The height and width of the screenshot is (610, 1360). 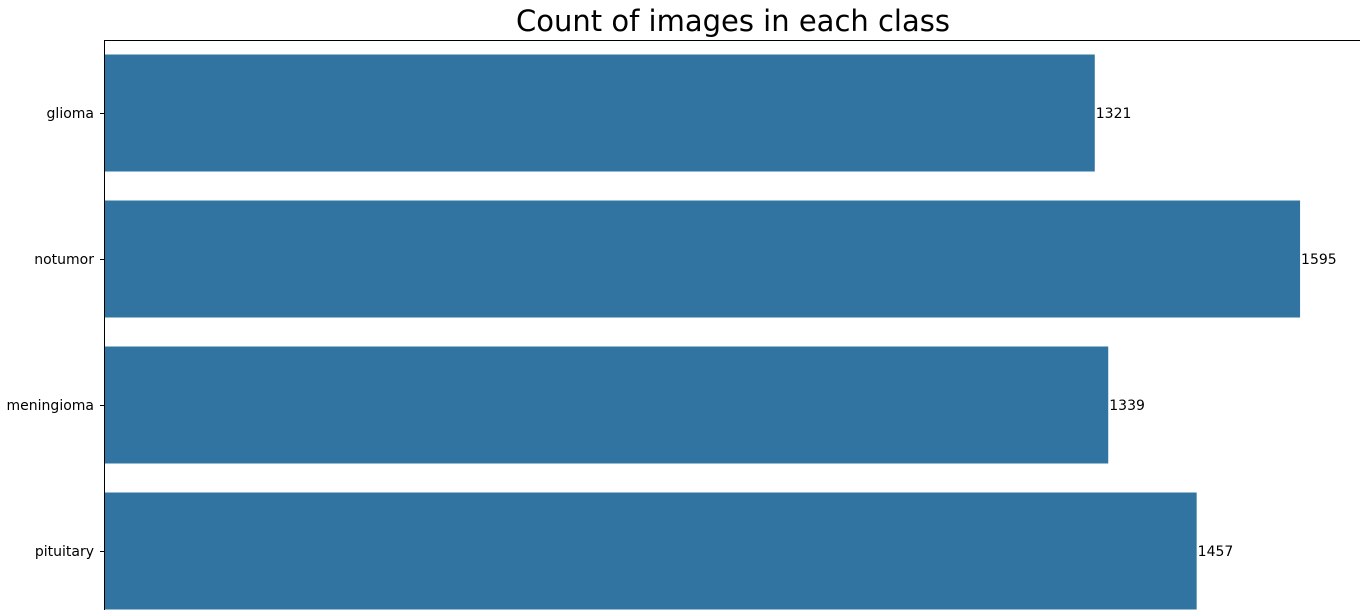 What do you see at coordinates (1127, 406) in the screenshot?
I see `data-label-meningioma: 1339` at bounding box center [1127, 406].